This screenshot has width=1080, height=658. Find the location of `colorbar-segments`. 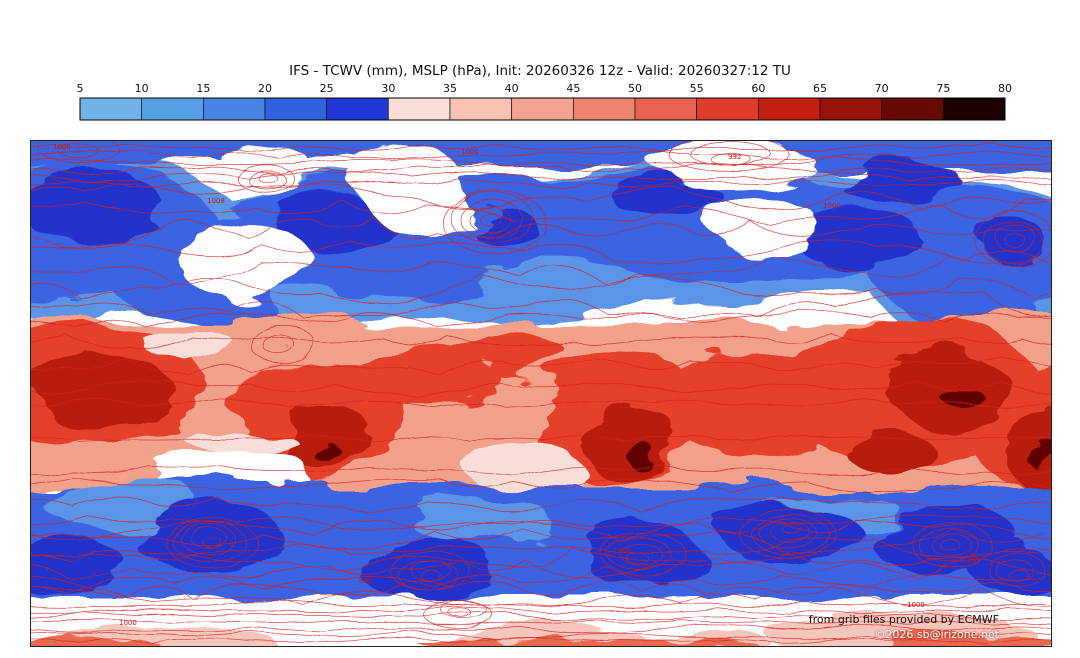

colorbar-segments is located at coordinates (542, 109).